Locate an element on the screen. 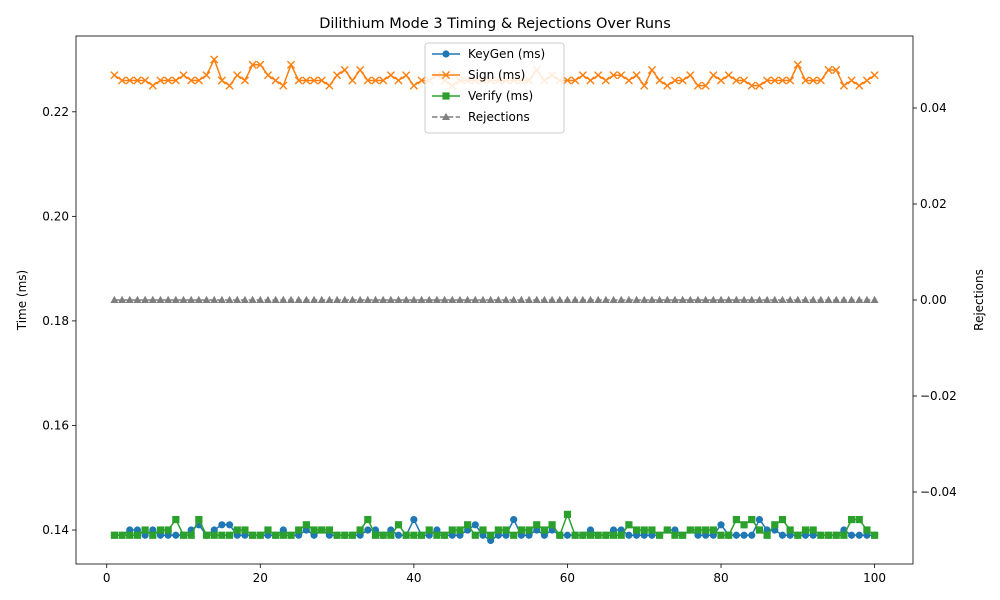 This screenshot has height=600, width=1000. legend-marker is located at coordinates (446, 54).